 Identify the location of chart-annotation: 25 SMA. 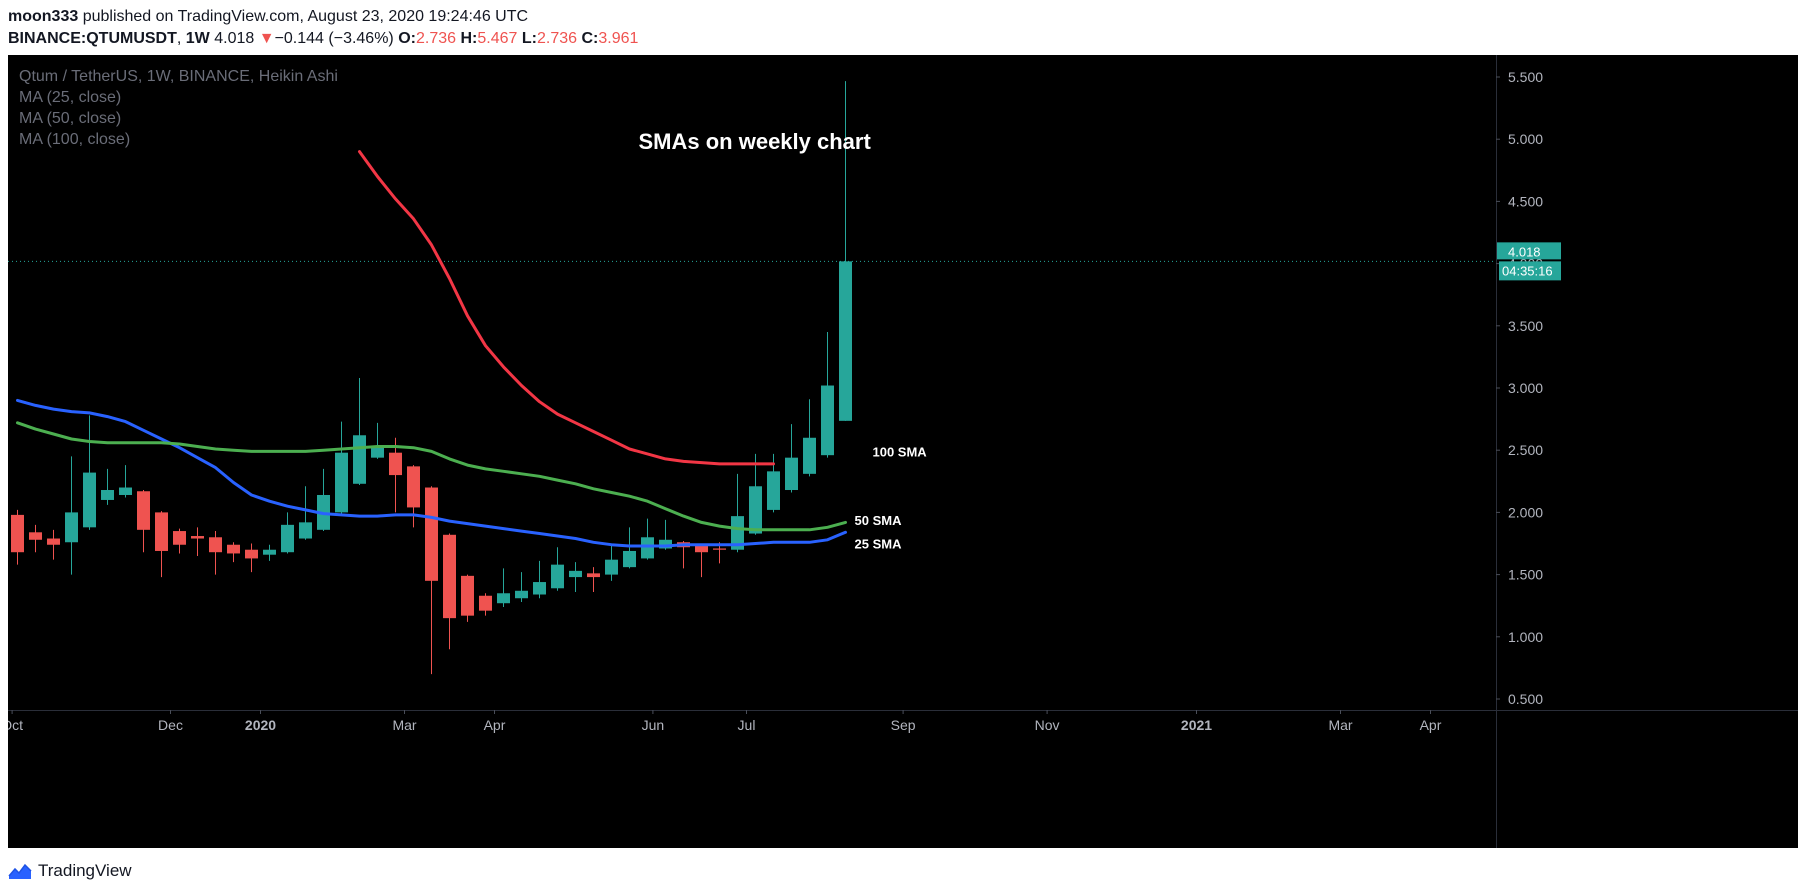
(879, 543).